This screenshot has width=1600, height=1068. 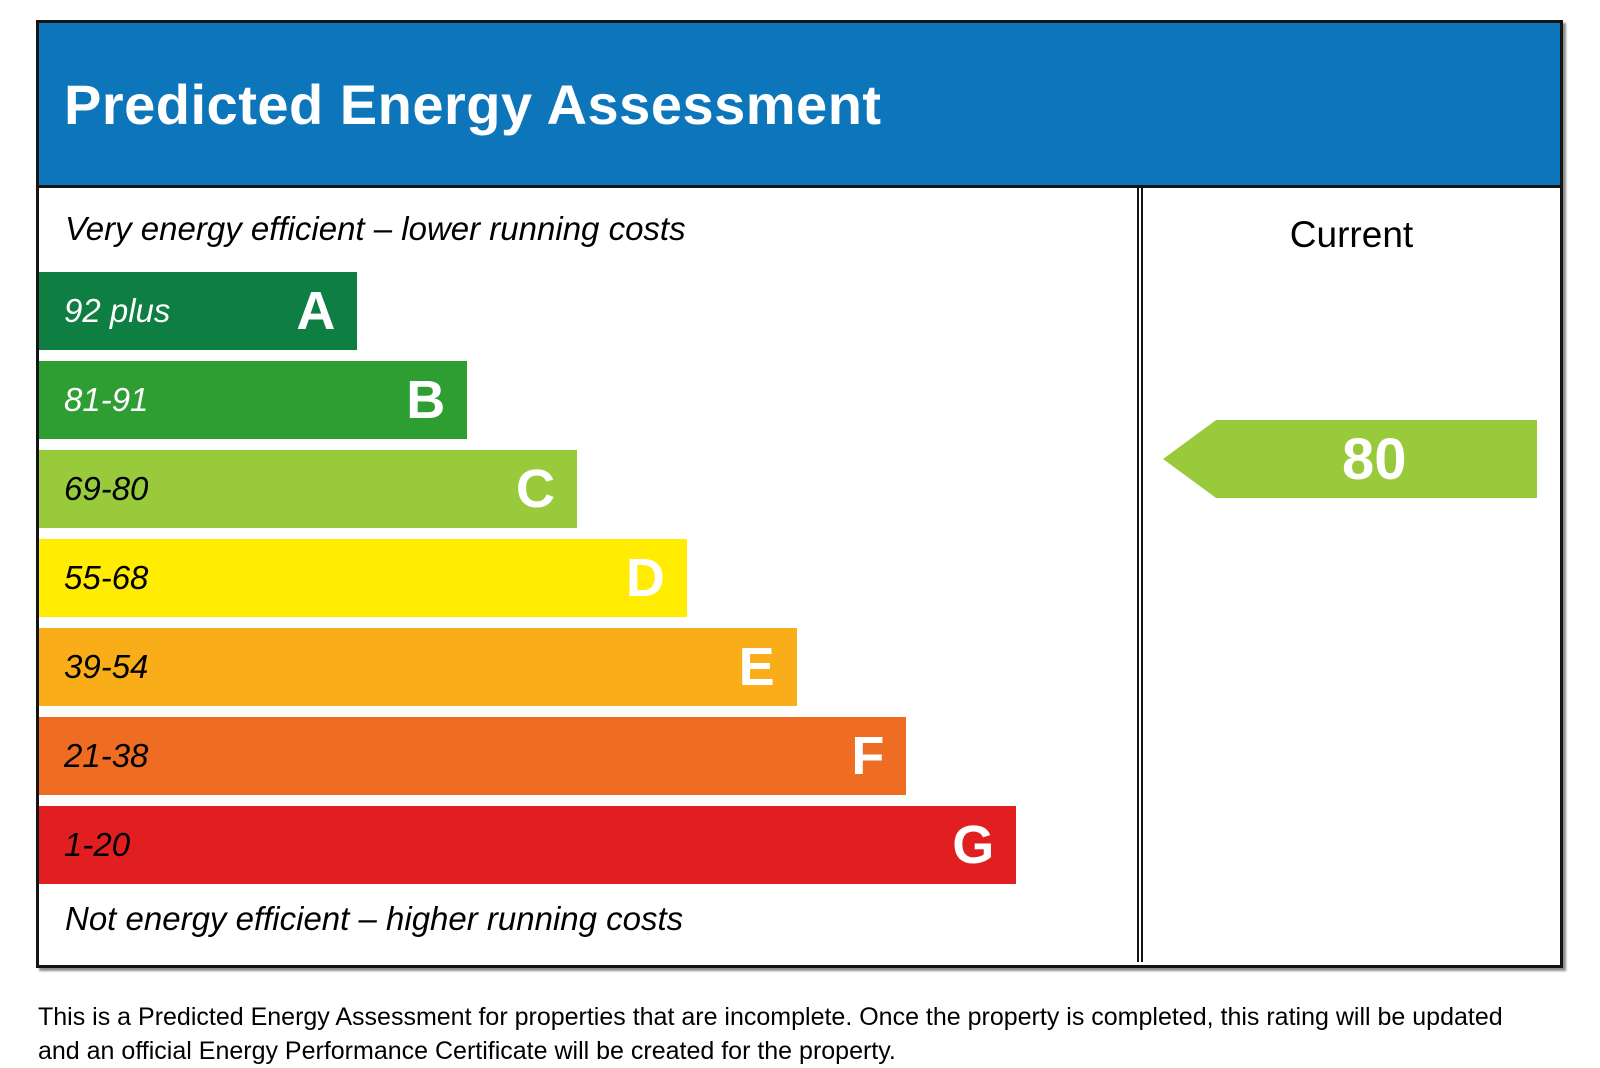 I want to click on band-range-label: 92 plus, so click(x=117, y=310).